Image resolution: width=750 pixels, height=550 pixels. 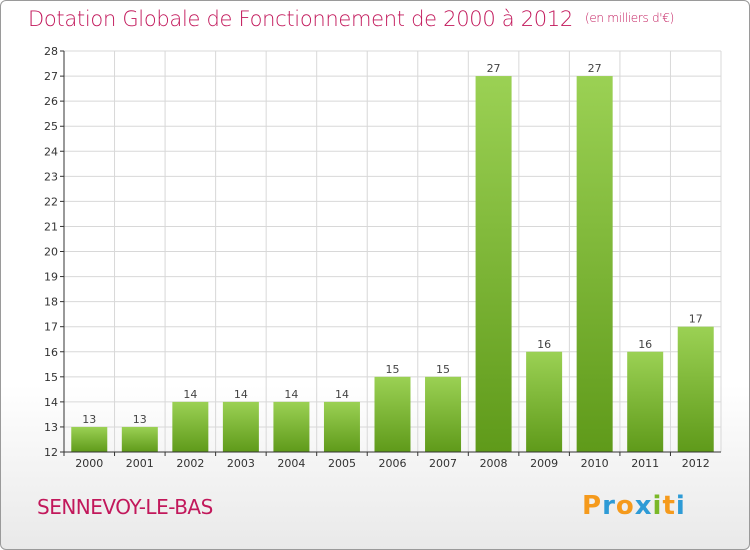 What do you see at coordinates (51, 226) in the screenshot?
I see `y-tick-label: 21` at bounding box center [51, 226].